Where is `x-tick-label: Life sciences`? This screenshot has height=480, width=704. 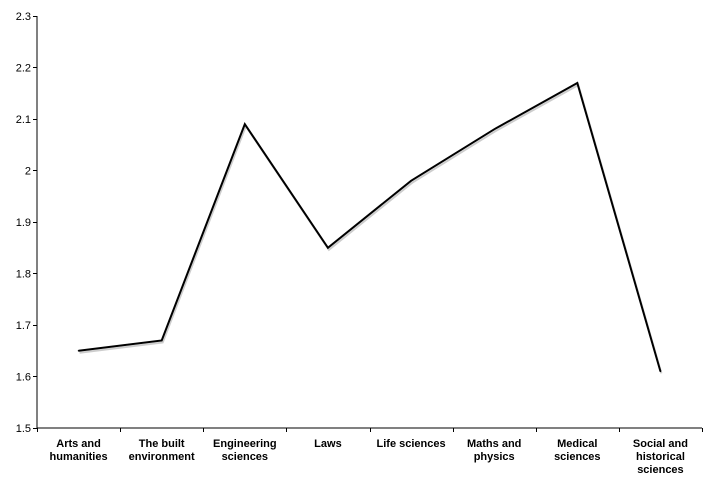
x-tick-label: Life sciences is located at coordinates (411, 444).